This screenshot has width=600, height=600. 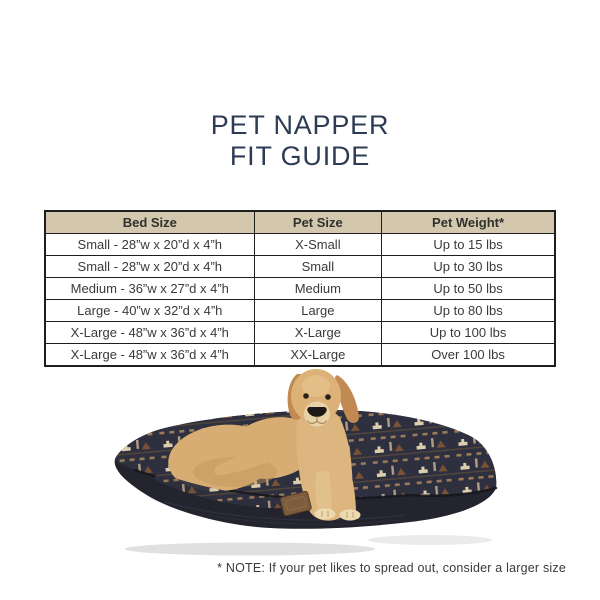 I want to click on cell-pet-weight: Up to 80 lbs, so click(x=468, y=310).